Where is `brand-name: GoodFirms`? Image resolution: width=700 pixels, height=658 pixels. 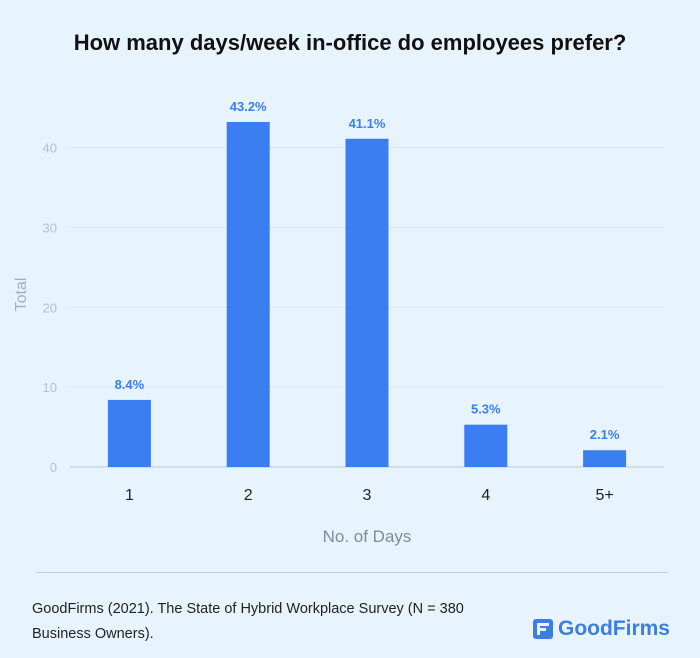
brand-name: GoodFirms is located at coordinates (613, 628).